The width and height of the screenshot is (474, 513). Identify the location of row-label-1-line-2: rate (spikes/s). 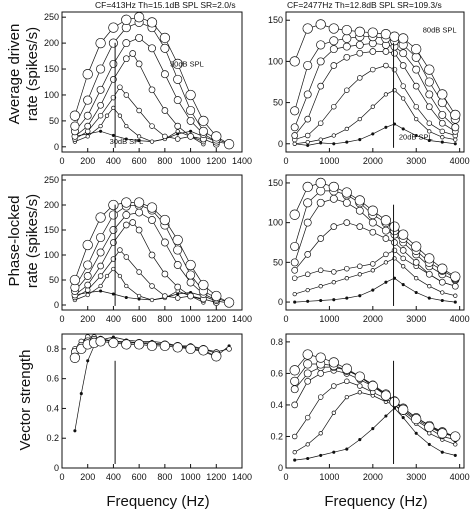
(32, 74).